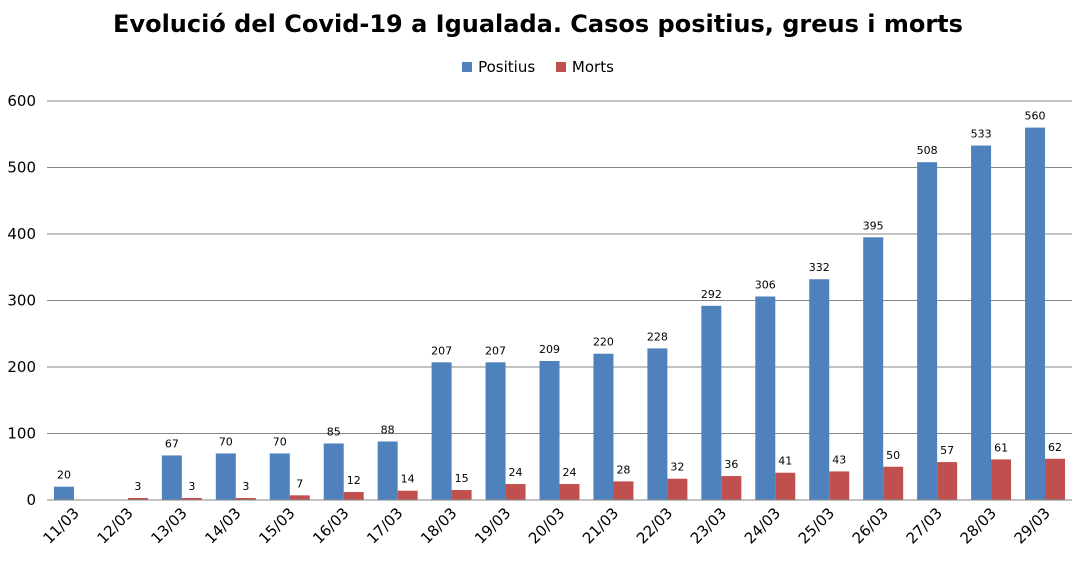  I want to click on data-label-morts: 15, so click(462, 478).